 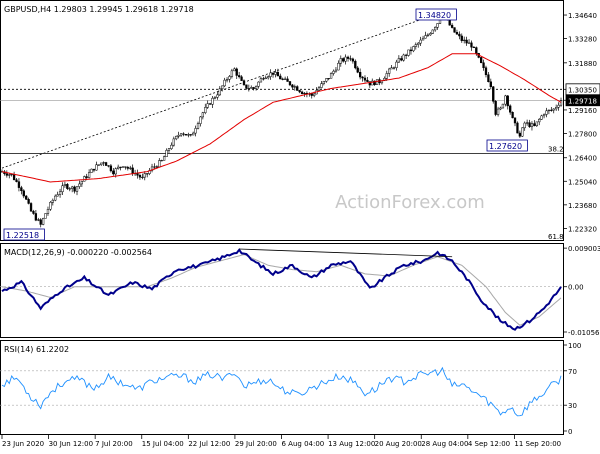 What do you see at coordinates (582, 134) in the screenshot?
I see `price-tick-label: 1.27800` at bounding box center [582, 134].